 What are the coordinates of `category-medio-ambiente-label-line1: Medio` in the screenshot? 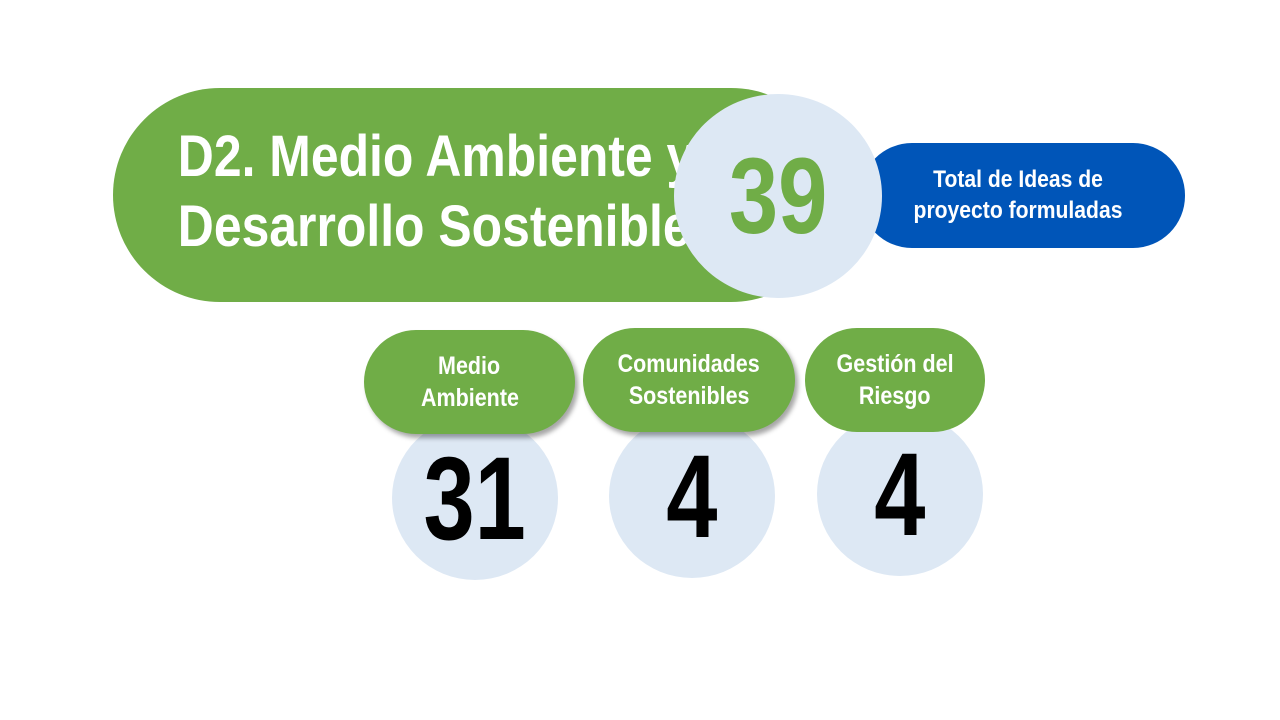 It's located at (469, 366).